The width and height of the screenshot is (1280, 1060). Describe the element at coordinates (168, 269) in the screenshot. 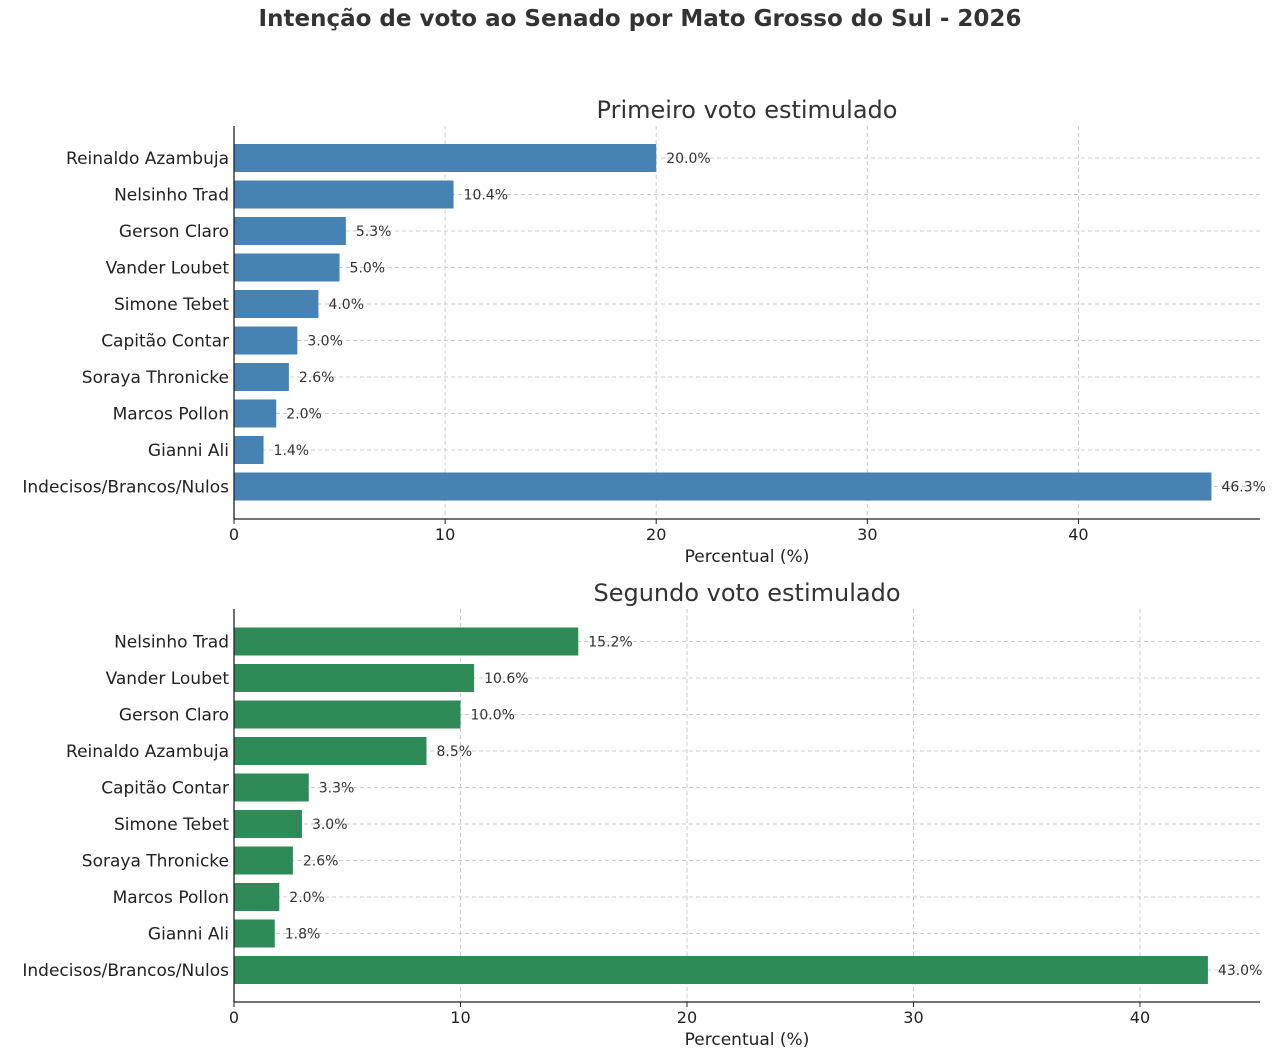

I see `chart-1-category-label: Vander Loubet` at that location.